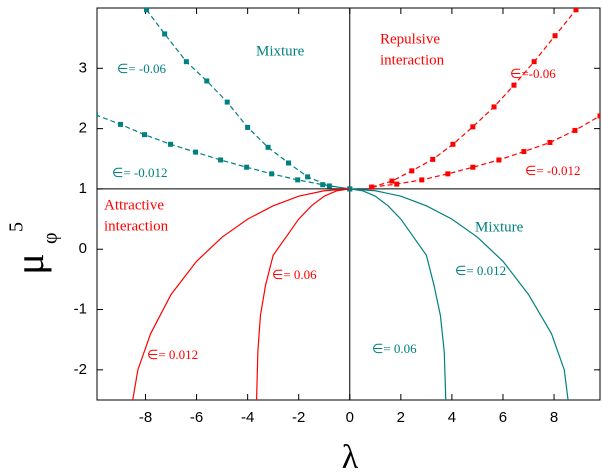 This screenshot has height=475, width=602. Describe the element at coordinates (452, 417) in the screenshot. I see `x-tick-label: 4` at that location.